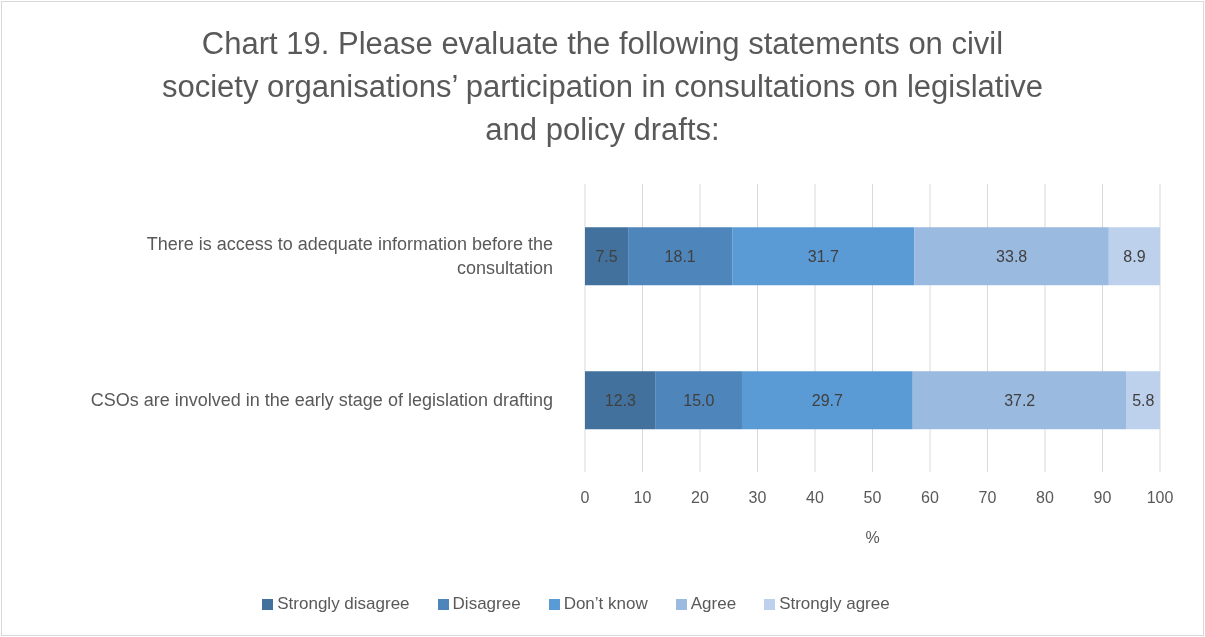 The height and width of the screenshot is (637, 1205). I want to click on x-tick-label: 30, so click(757, 498).